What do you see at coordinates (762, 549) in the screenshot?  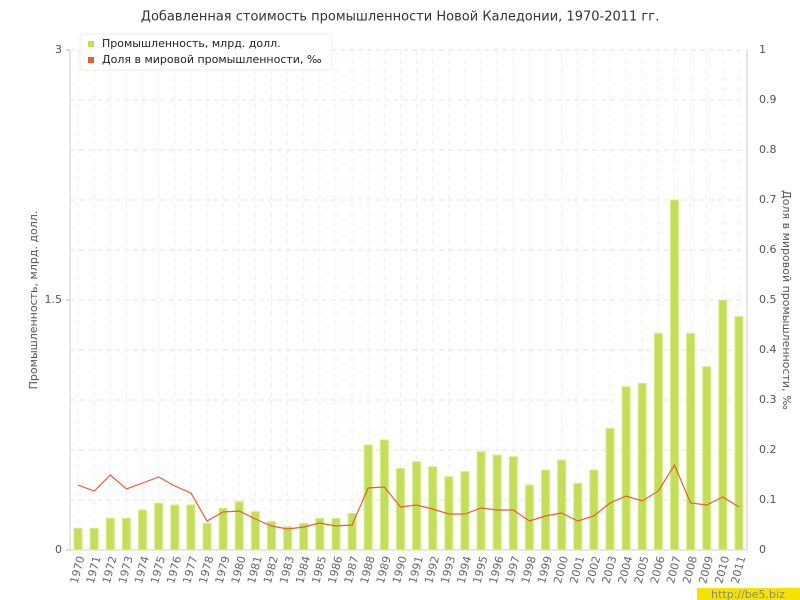 I see `y2-tick-label: 0` at bounding box center [762, 549].